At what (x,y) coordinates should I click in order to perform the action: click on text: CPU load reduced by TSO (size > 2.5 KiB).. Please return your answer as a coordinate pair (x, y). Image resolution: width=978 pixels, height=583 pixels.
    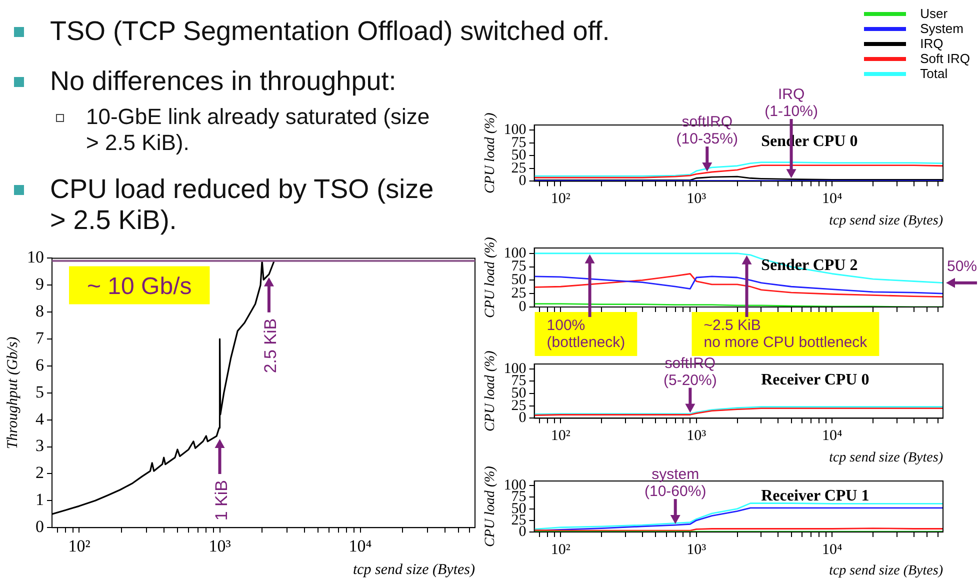
    Looking at the image, I should click on (242, 205).